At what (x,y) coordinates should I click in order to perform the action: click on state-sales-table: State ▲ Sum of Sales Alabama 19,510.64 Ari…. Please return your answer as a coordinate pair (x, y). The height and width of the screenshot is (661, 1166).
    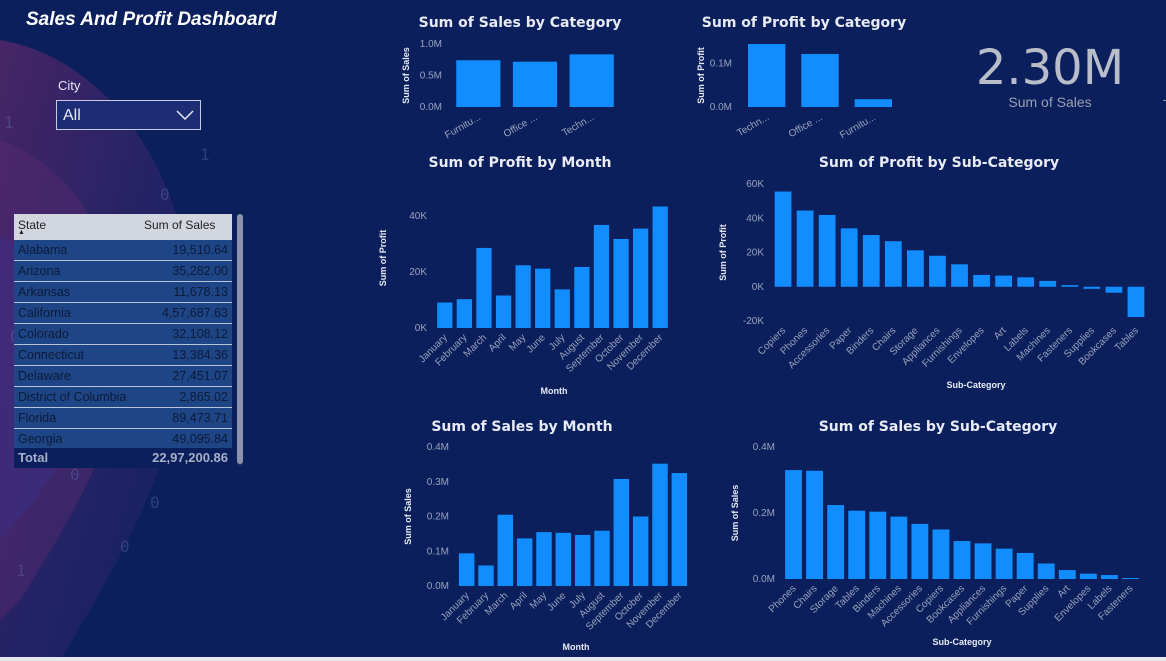
    Looking at the image, I should click on (123, 340).